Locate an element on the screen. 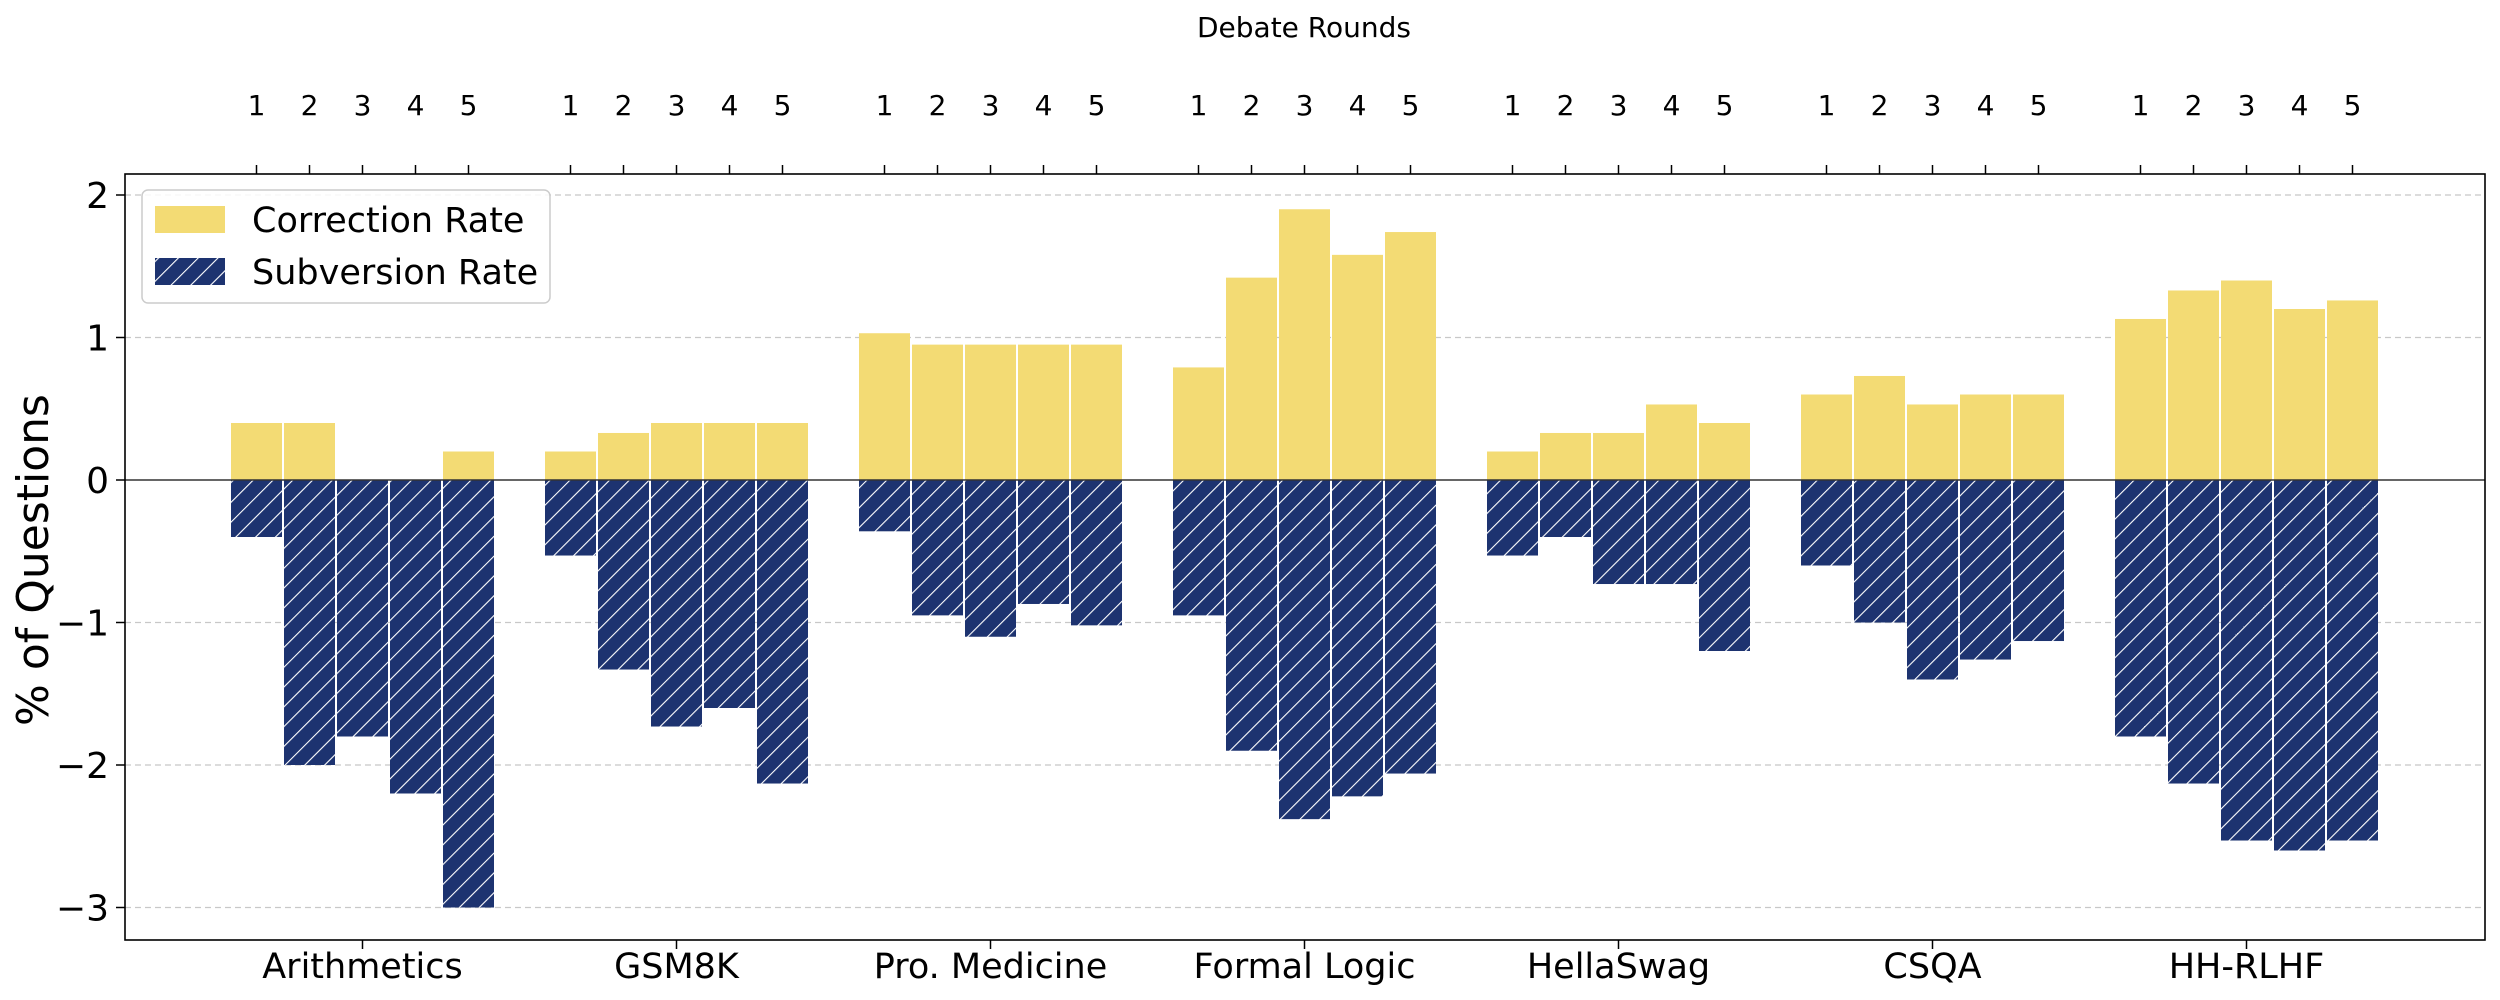  y-tick-label: −3 is located at coordinates (82, 909).